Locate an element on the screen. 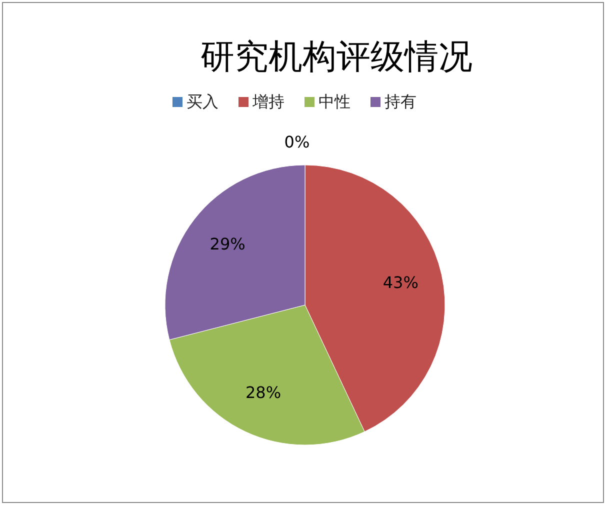  legend-label: 持有 is located at coordinates (400, 101).